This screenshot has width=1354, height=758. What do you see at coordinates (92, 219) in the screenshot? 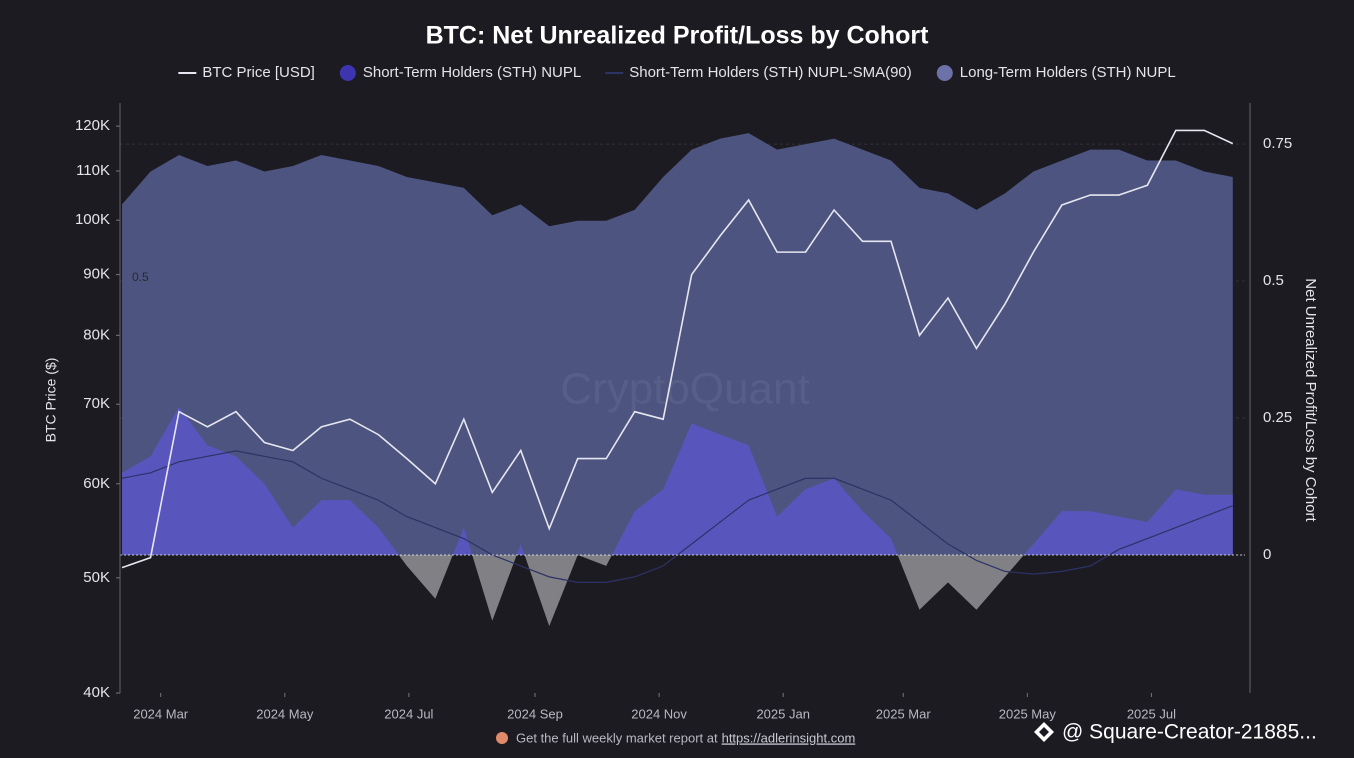
I see `y-tick-label: 100K` at bounding box center [92, 219].